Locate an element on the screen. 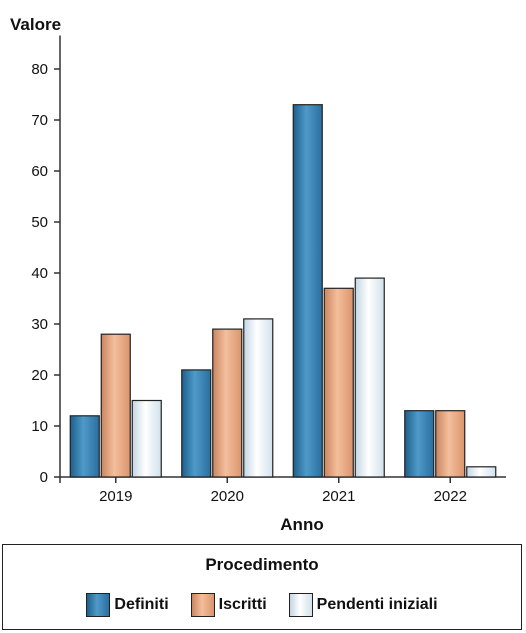  bar-definiti-2020 is located at coordinates (196, 423).